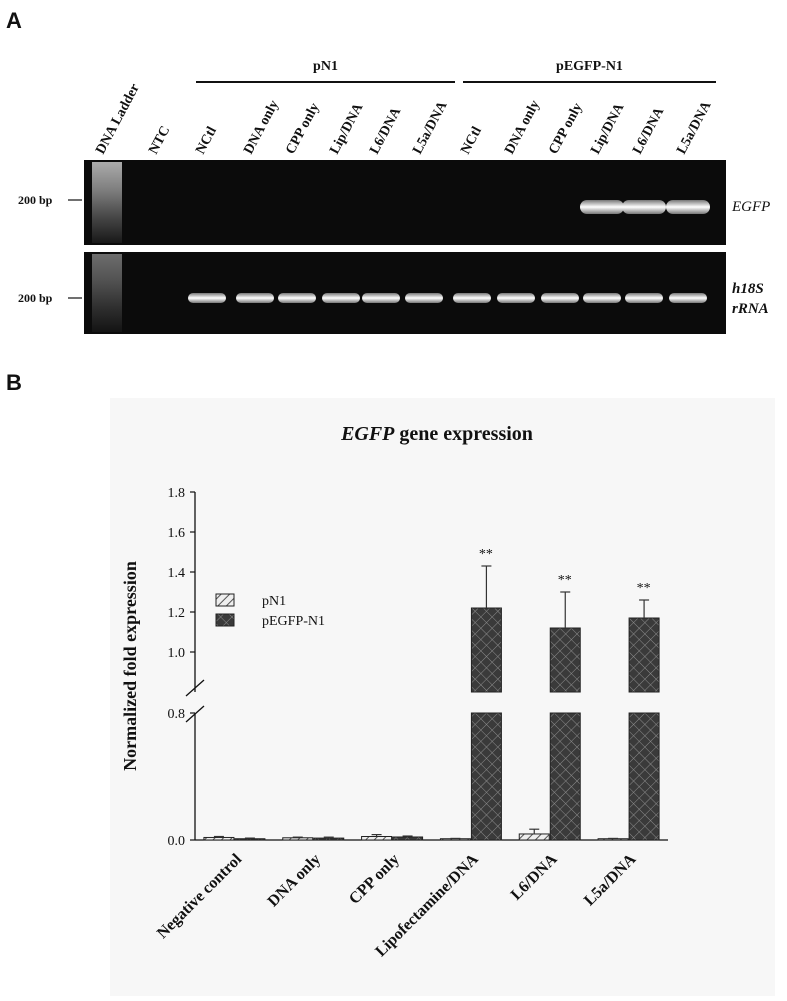 The height and width of the screenshot is (1001, 787). Describe the element at coordinates (325, 66) in the screenshot. I see `group-label-0: pN1` at that location.